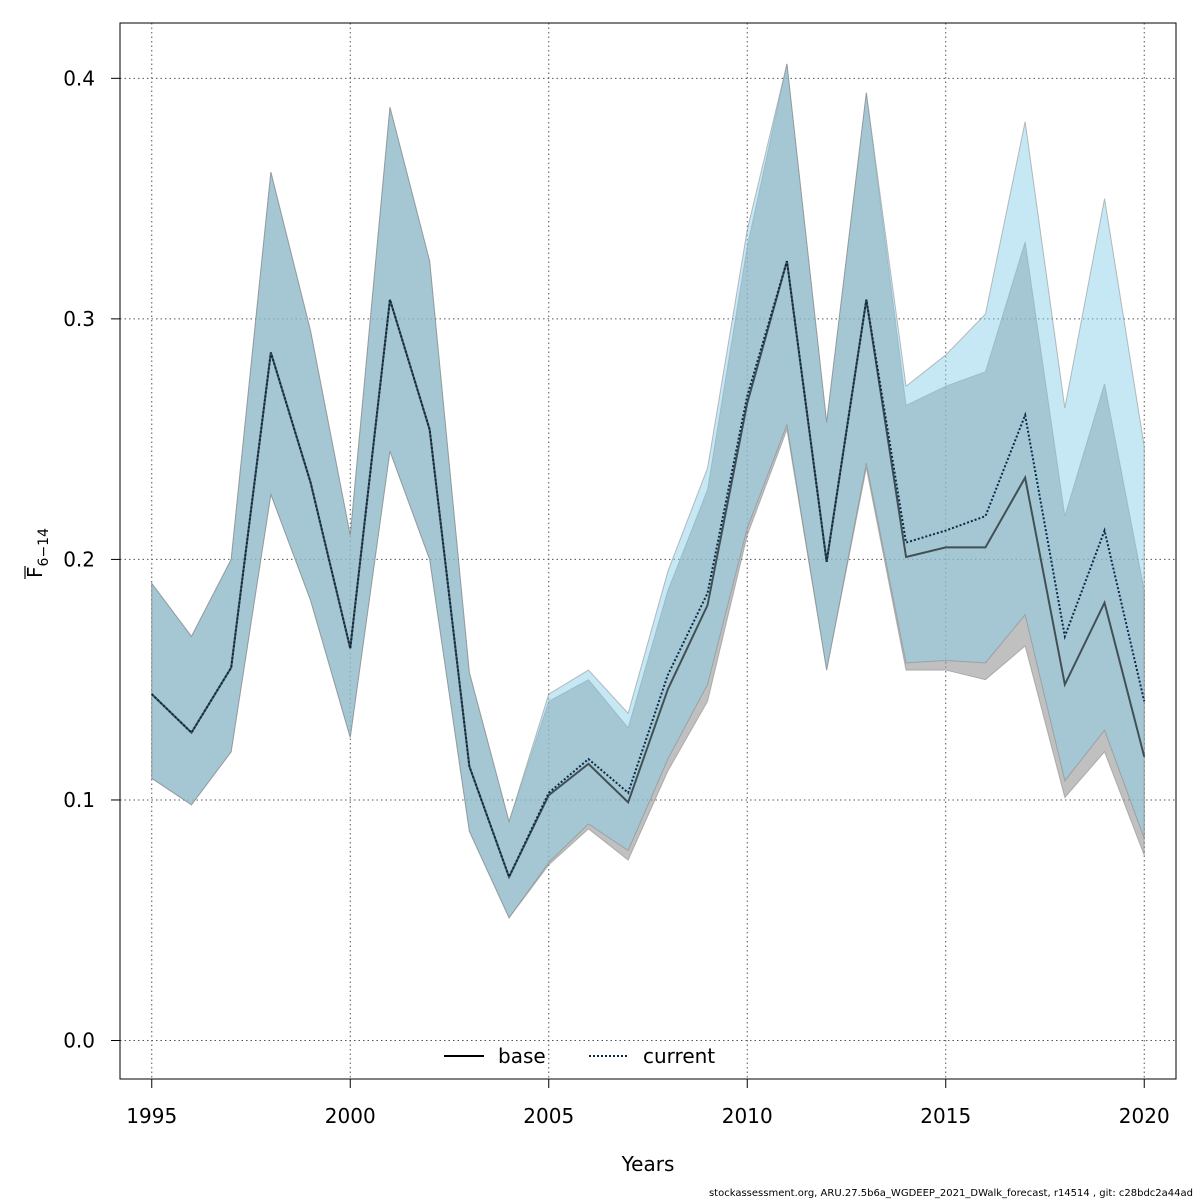 The image size is (1200, 1200). I want to click on x-tick-label-2000: 2000, so click(350, 1116).